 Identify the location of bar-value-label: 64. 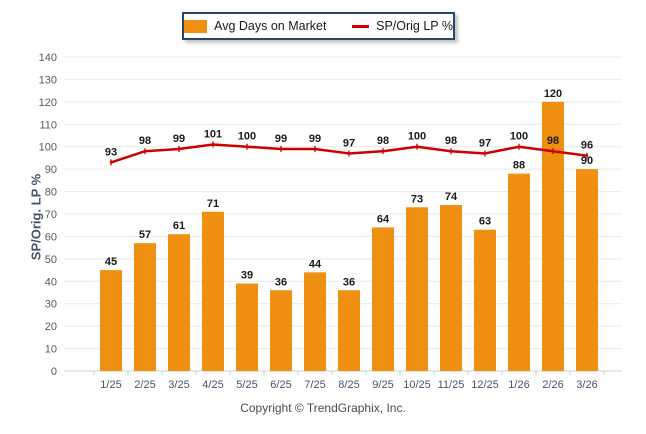
(383, 219).